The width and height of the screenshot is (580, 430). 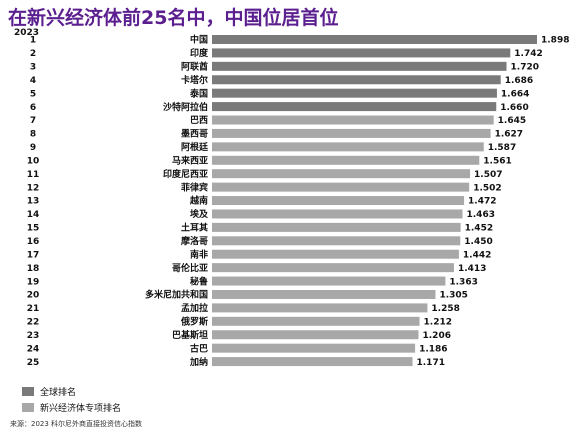 What do you see at coordinates (176, 295) in the screenshot?
I see `category-label: 多米尼加共和国` at bounding box center [176, 295].